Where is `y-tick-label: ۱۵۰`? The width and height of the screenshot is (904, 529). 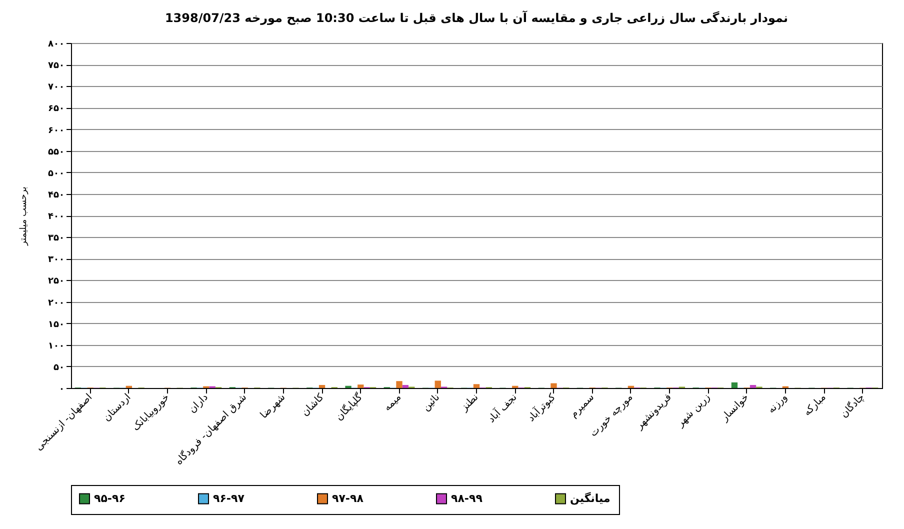 y-tick-label: ۱۵۰ is located at coordinates (56, 325).